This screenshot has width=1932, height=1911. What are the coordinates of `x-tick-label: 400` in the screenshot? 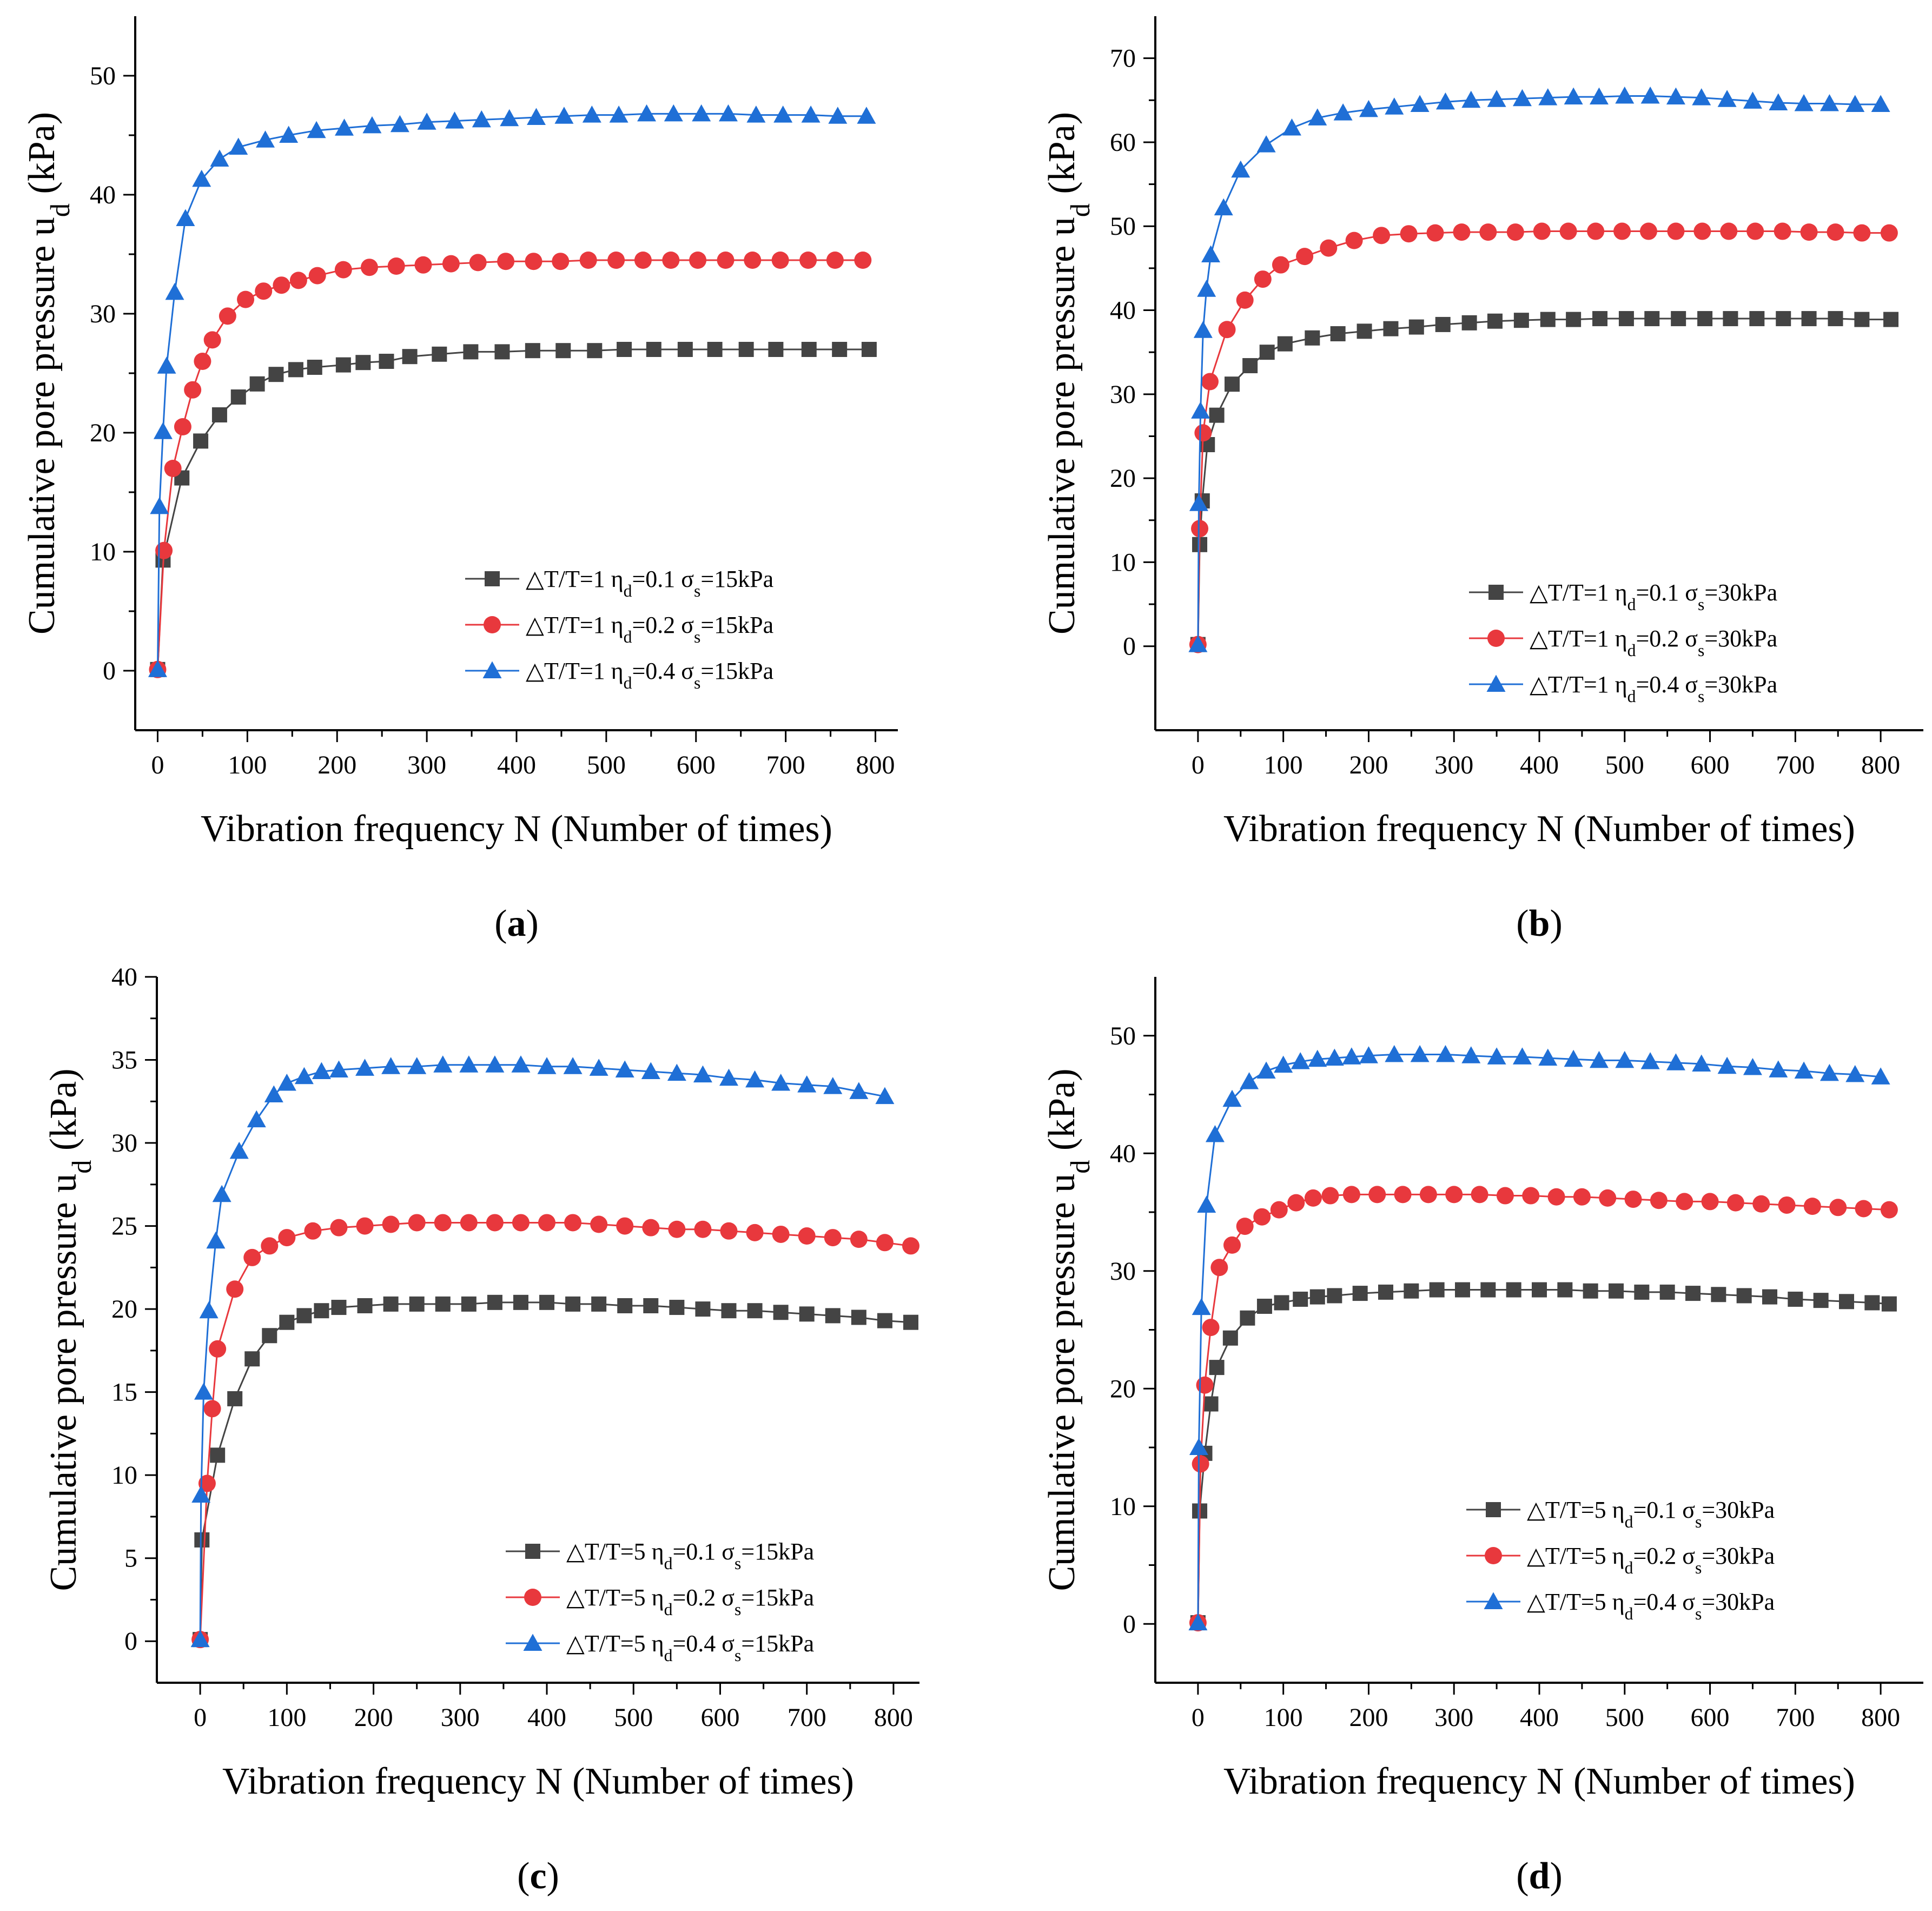 It's located at (1539, 765).